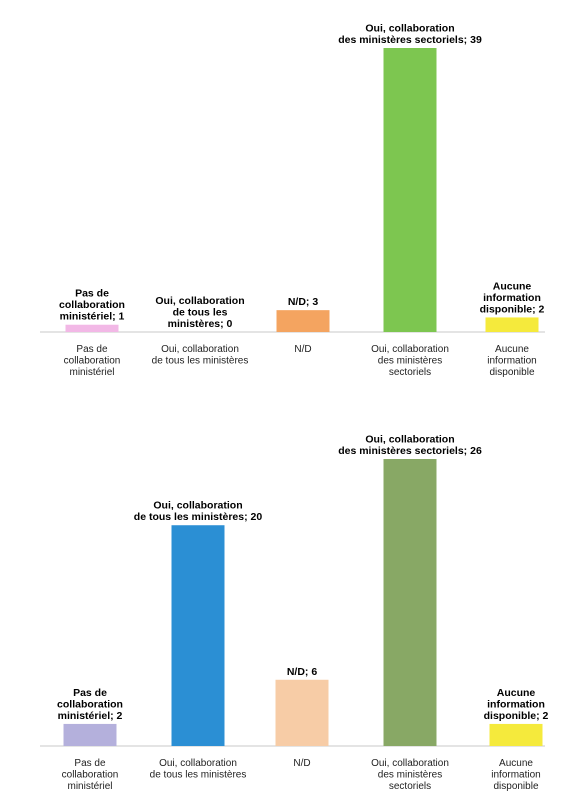  Describe the element at coordinates (302, 672) in the screenshot. I see `data-label: N/D; 6` at that location.